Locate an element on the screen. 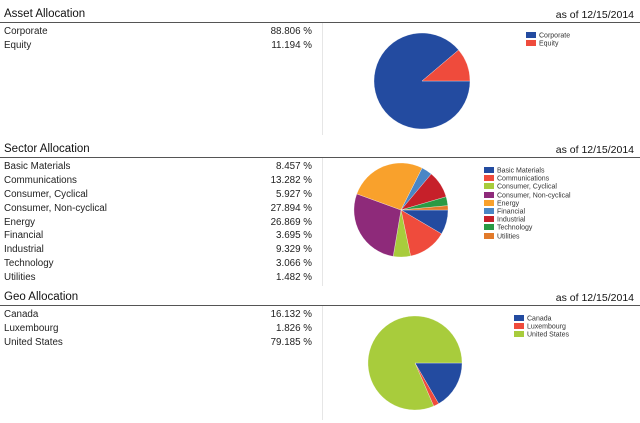 Image resolution: width=640 pixels, height=423 pixels. geo-allocation-legend: Canada Luxembourg United States is located at coordinates (541, 327).